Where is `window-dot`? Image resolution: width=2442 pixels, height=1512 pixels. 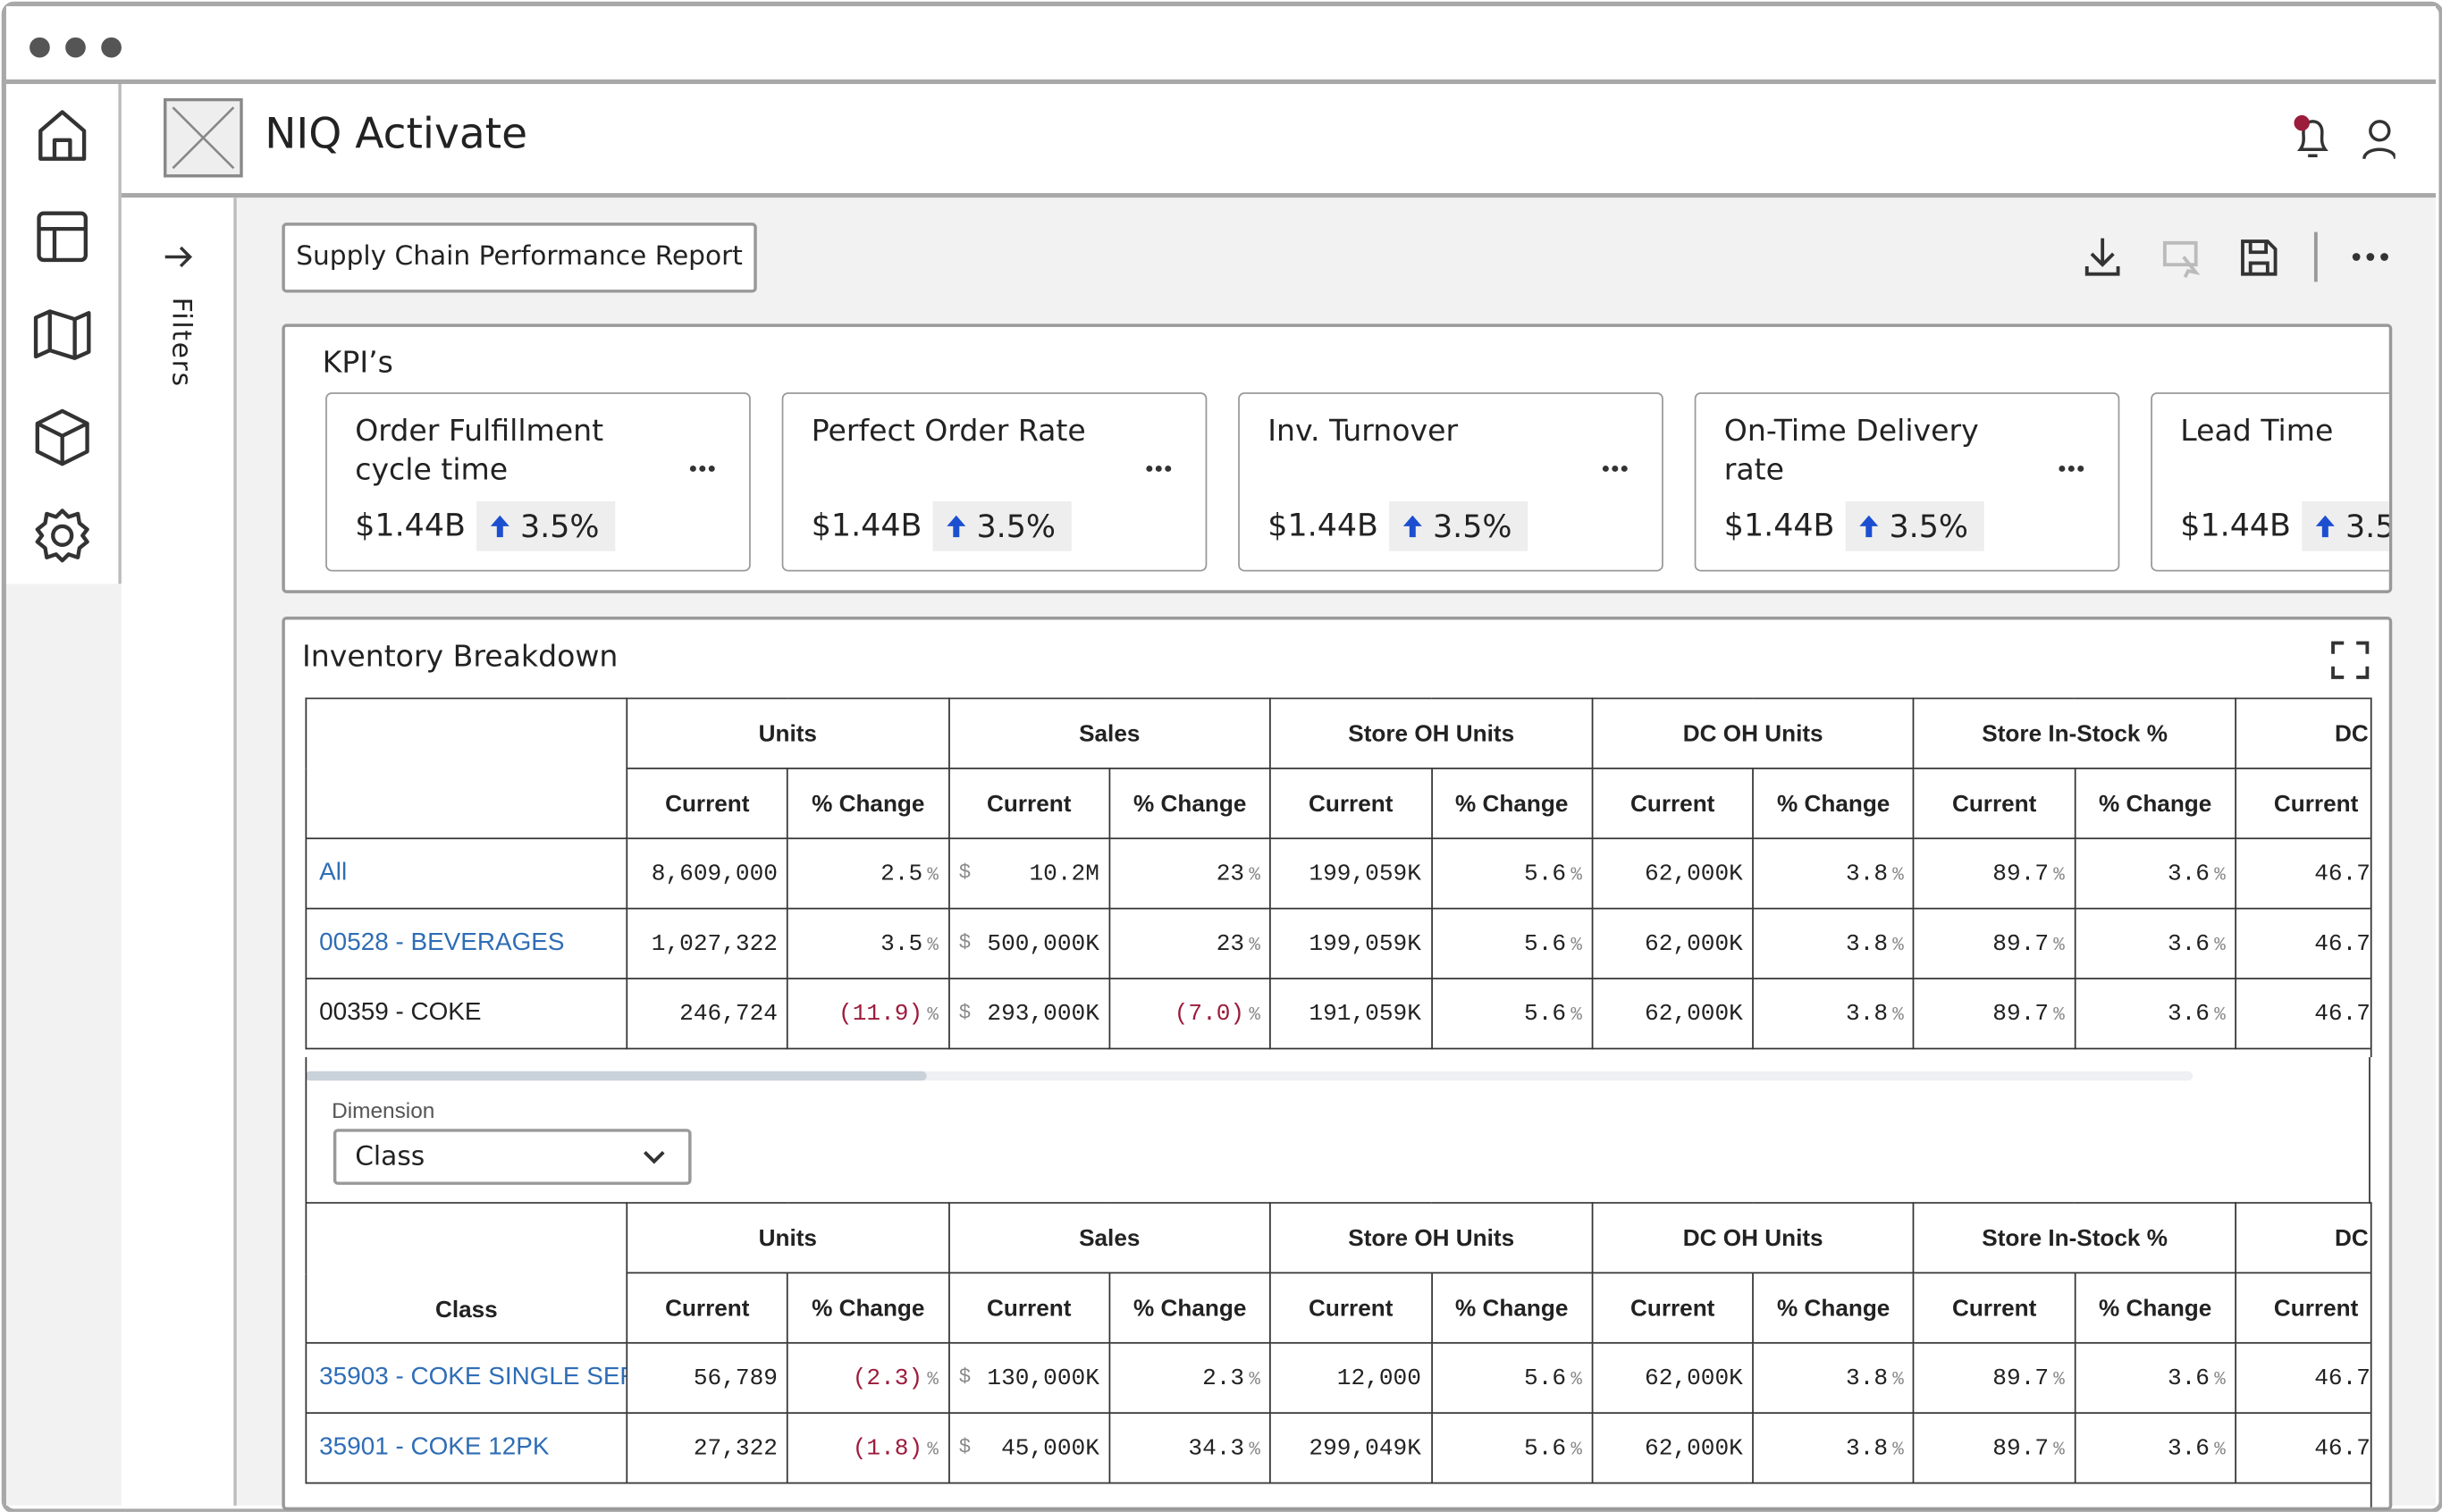 window-dot is located at coordinates (39, 47).